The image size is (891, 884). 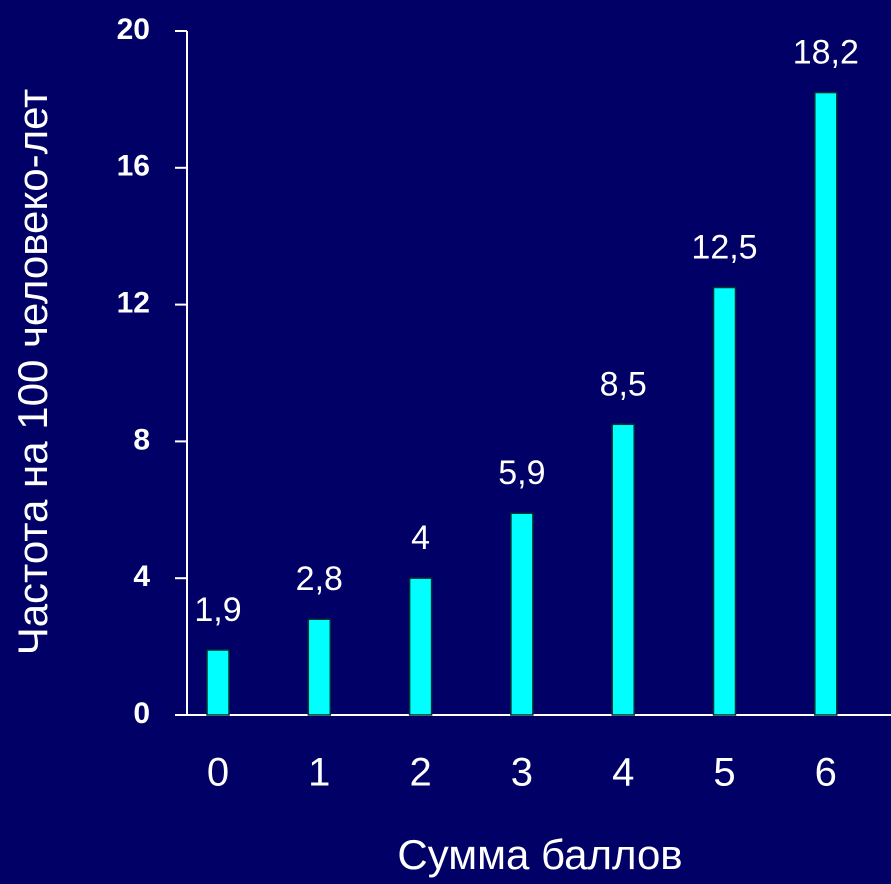 What do you see at coordinates (623, 773) in the screenshot?
I see `x-tick-label: 4` at bounding box center [623, 773].